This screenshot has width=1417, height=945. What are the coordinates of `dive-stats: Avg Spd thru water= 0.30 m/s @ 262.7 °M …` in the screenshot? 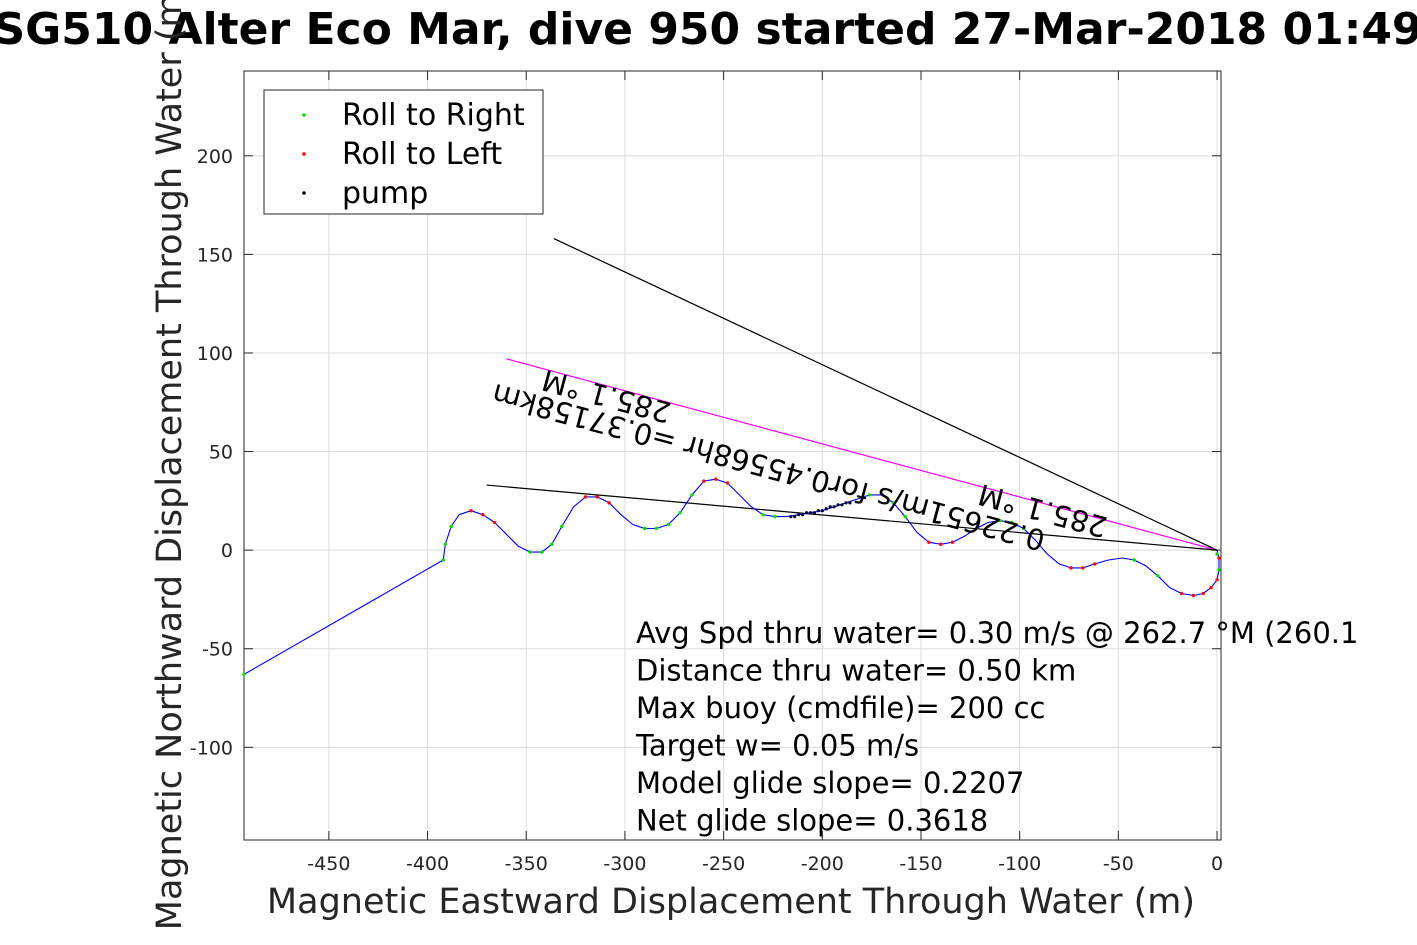 It's located at (996, 727).